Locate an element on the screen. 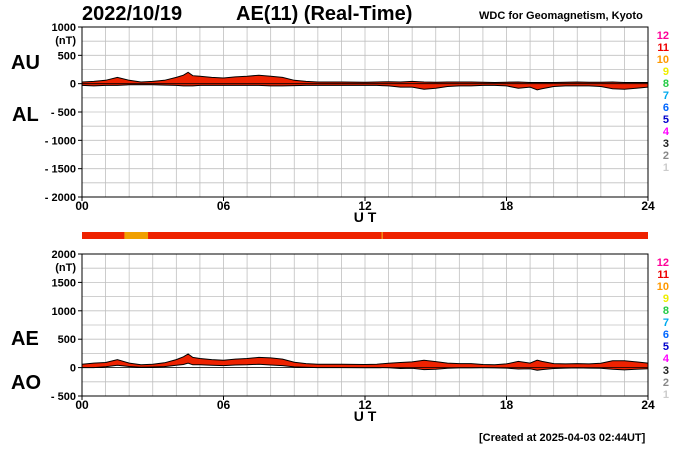 This screenshot has height=450, width=700. area-ae-ao is located at coordinates (365, 362).